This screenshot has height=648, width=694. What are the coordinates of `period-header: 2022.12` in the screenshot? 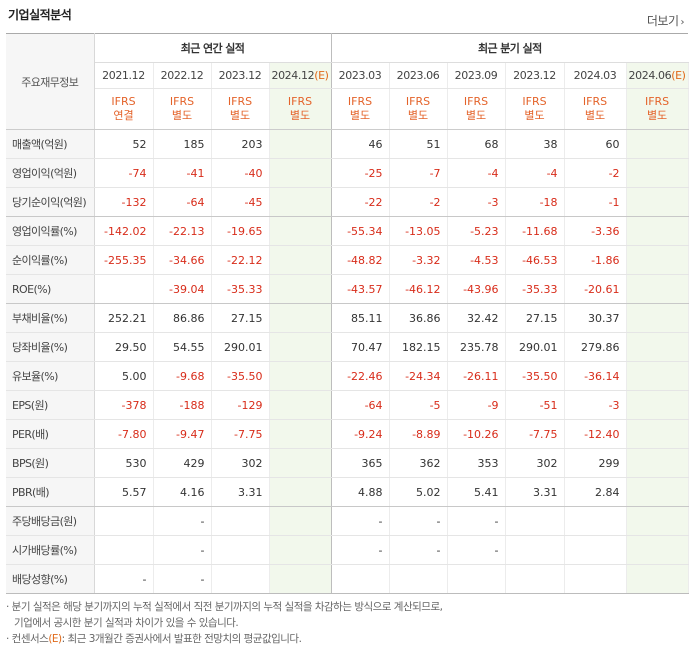 It's located at (182, 75).